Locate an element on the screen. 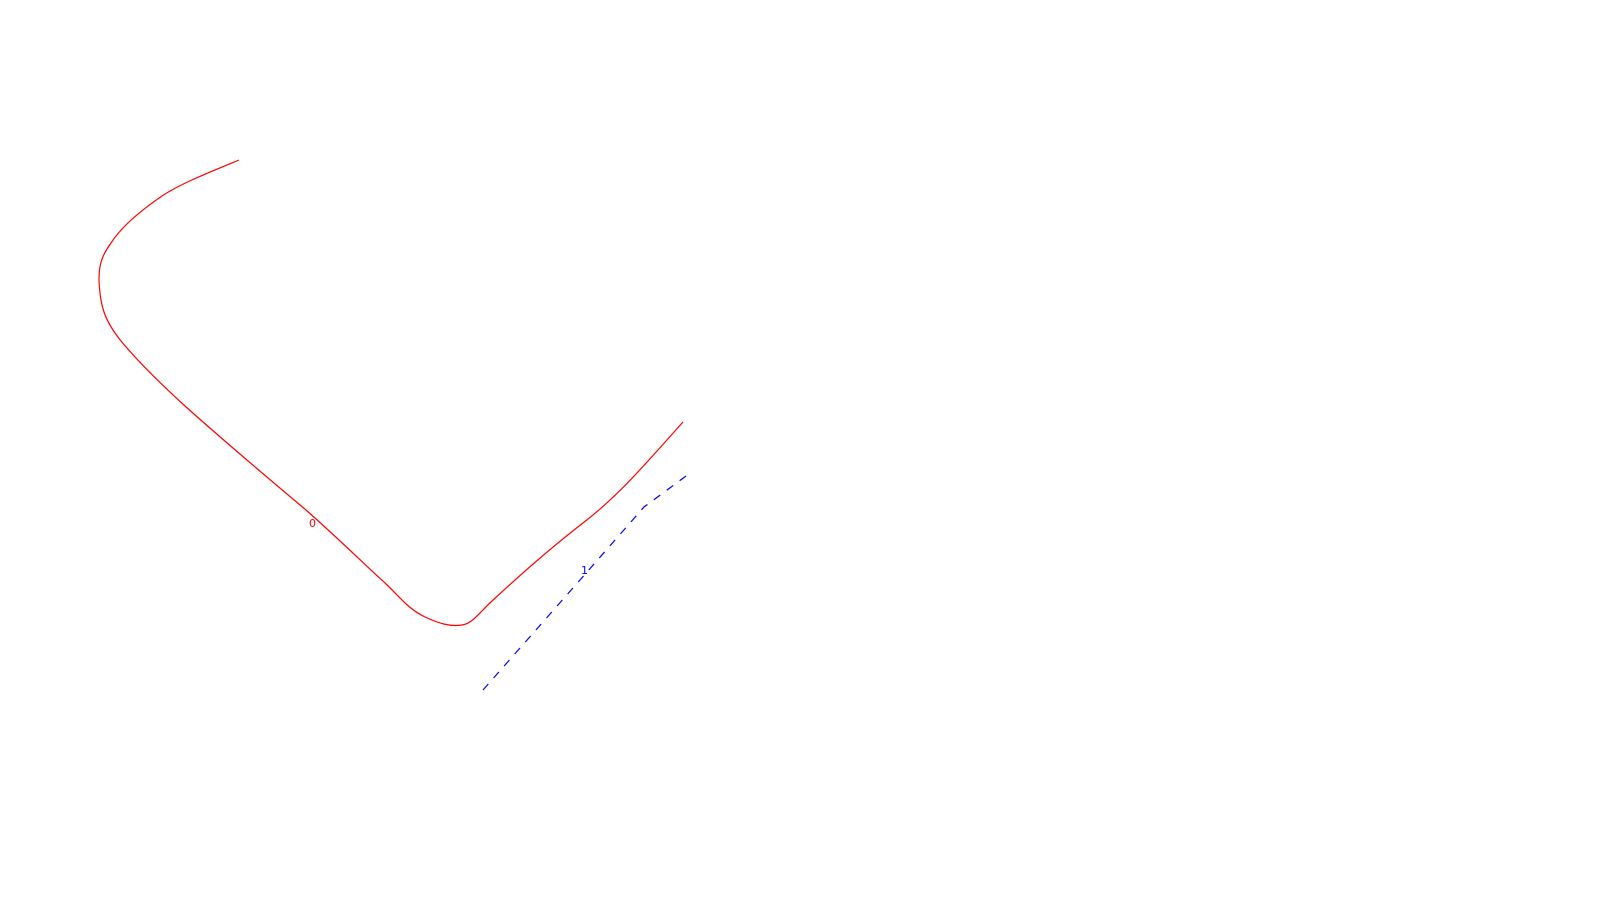 This screenshot has height=900, width=1600. curve-1-line is located at coordinates (584, 583).